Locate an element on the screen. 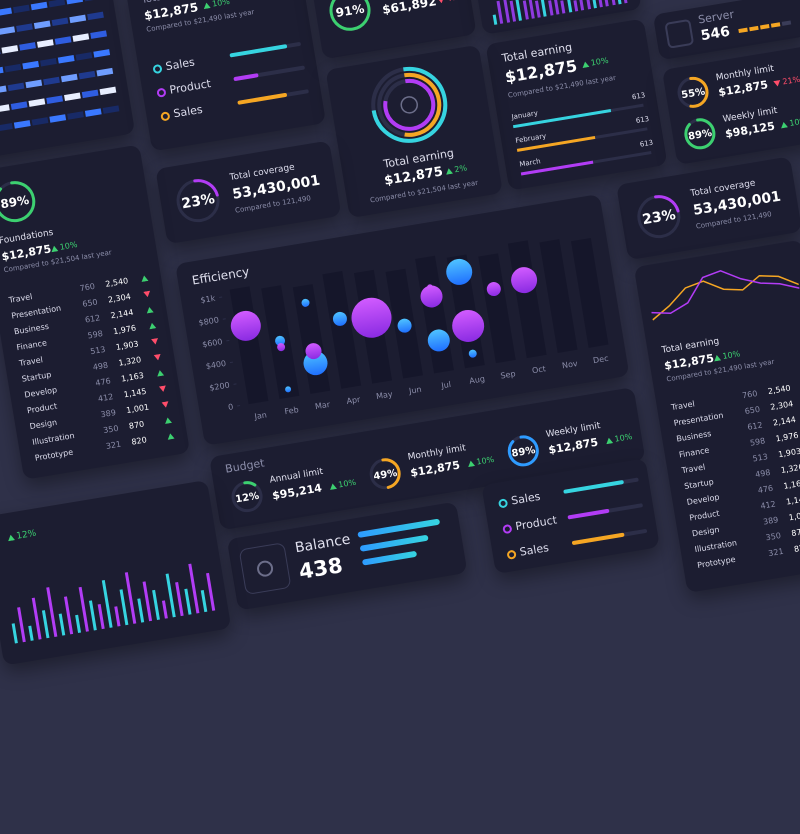 This screenshot has width=800, height=834. x-tick-label: Dec is located at coordinates (600, 359).